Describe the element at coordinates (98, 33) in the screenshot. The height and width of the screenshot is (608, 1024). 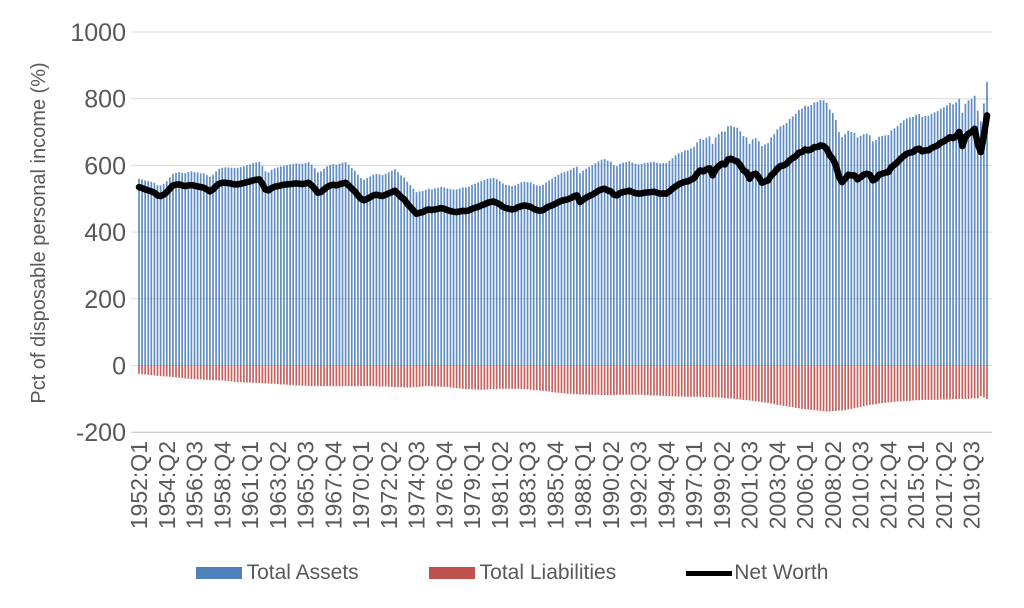
I see `svg-text: 1000` at that location.